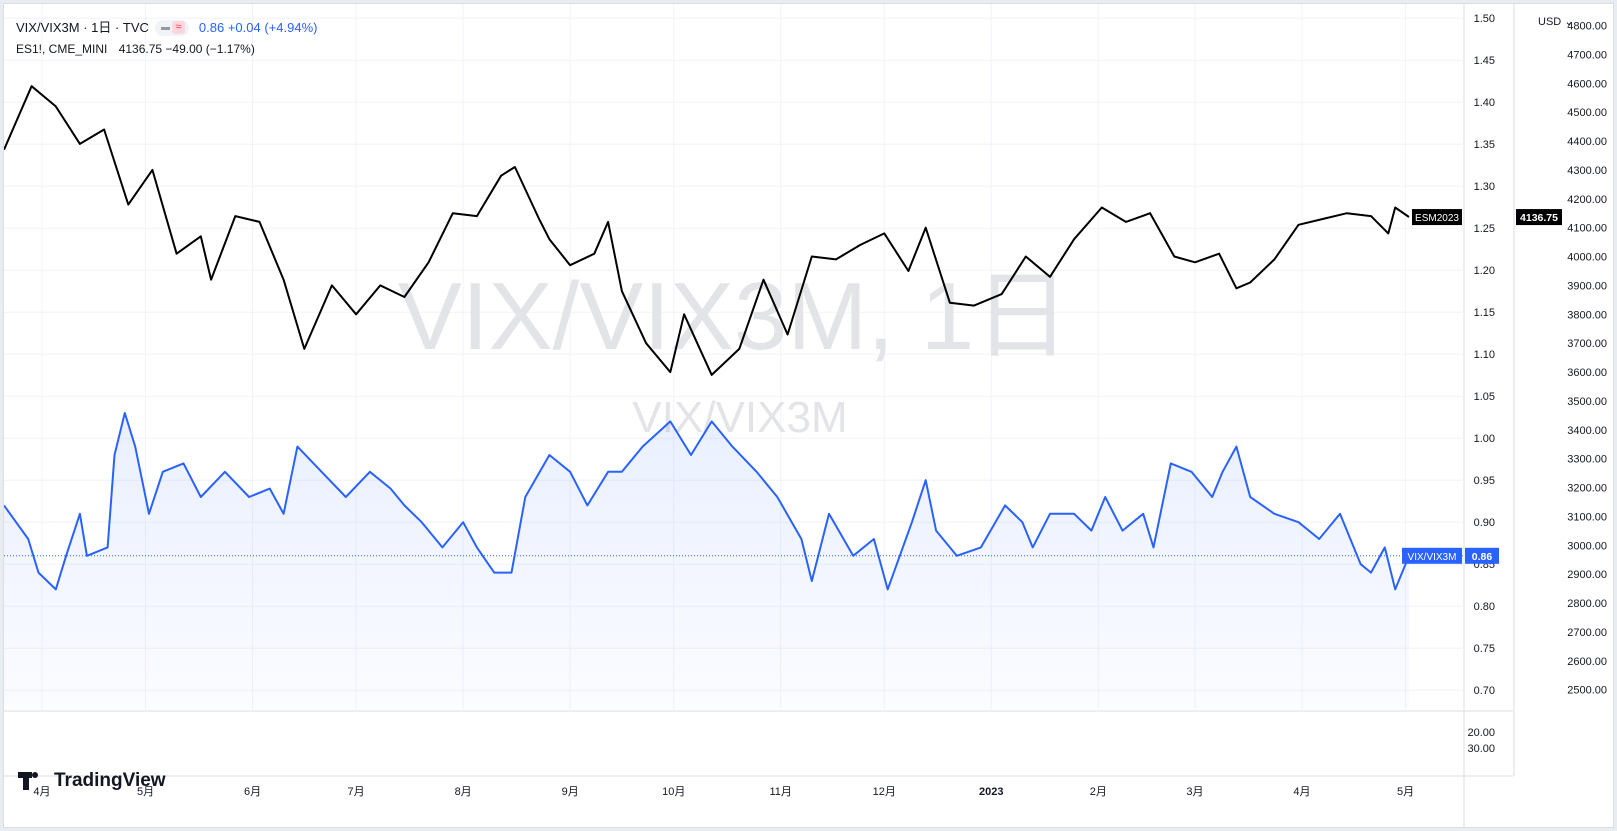 The width and height of the screenshot is (1617, 831). What do you see at coordinates (1587, 633) in the screenshot?
I see `es-tick-label: 2700.00` at bounding box center [1587, 633].